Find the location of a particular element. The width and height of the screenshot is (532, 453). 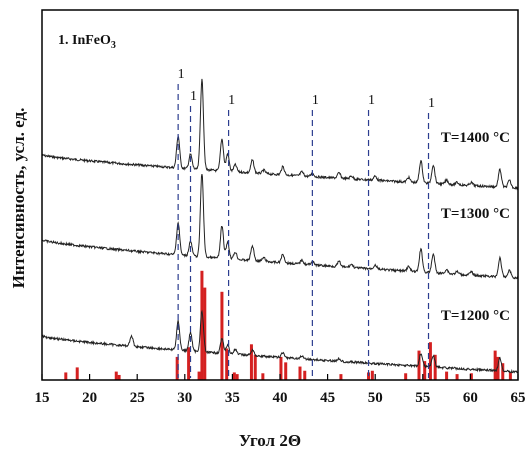

panel-label: 1. InFeO3 is located at coordinates (87, 42).